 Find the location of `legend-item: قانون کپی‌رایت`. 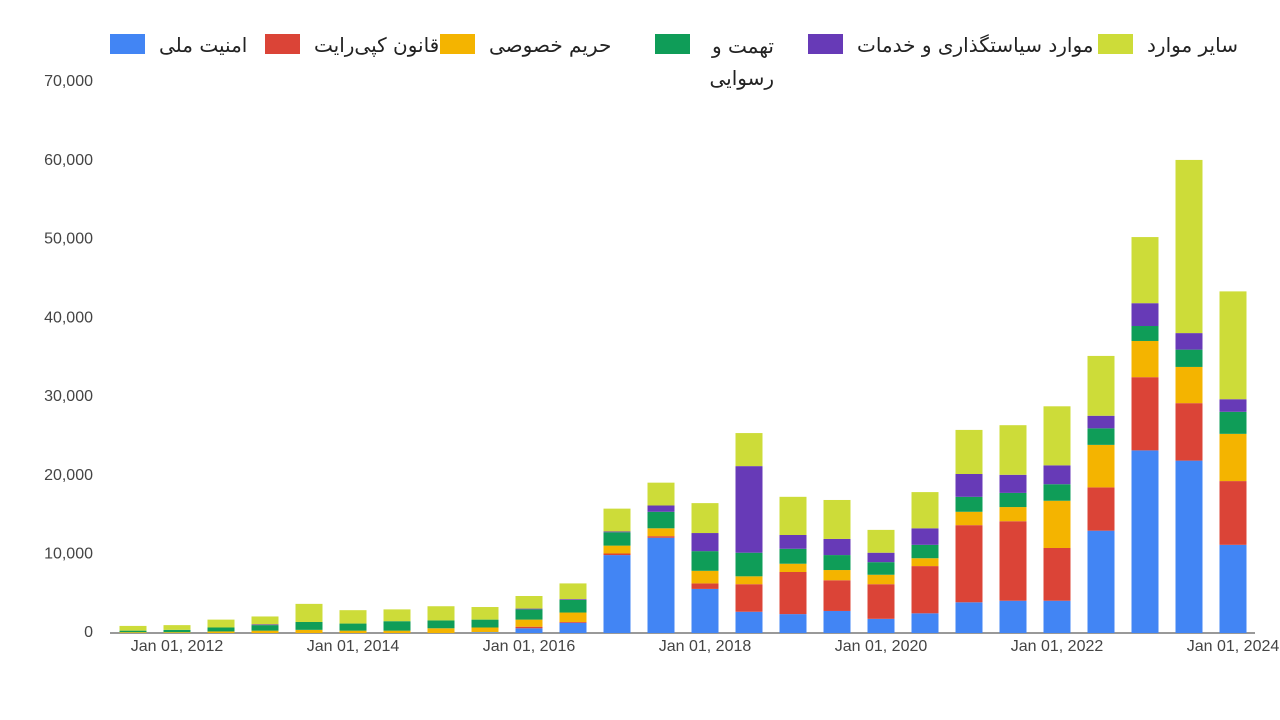

legend-item: قانون کپی‌رایت is located at coordinates (352, 45).